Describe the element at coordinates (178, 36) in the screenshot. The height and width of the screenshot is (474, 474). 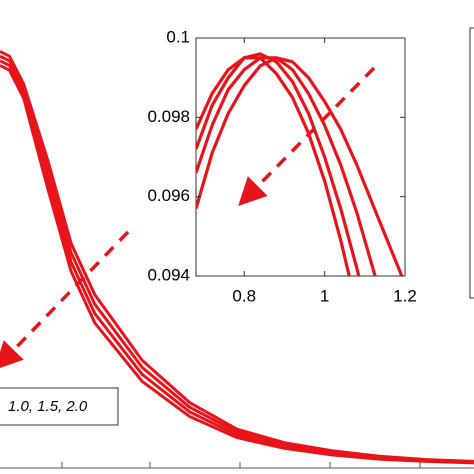
I see `y-tick-label: 0.1` at that location.